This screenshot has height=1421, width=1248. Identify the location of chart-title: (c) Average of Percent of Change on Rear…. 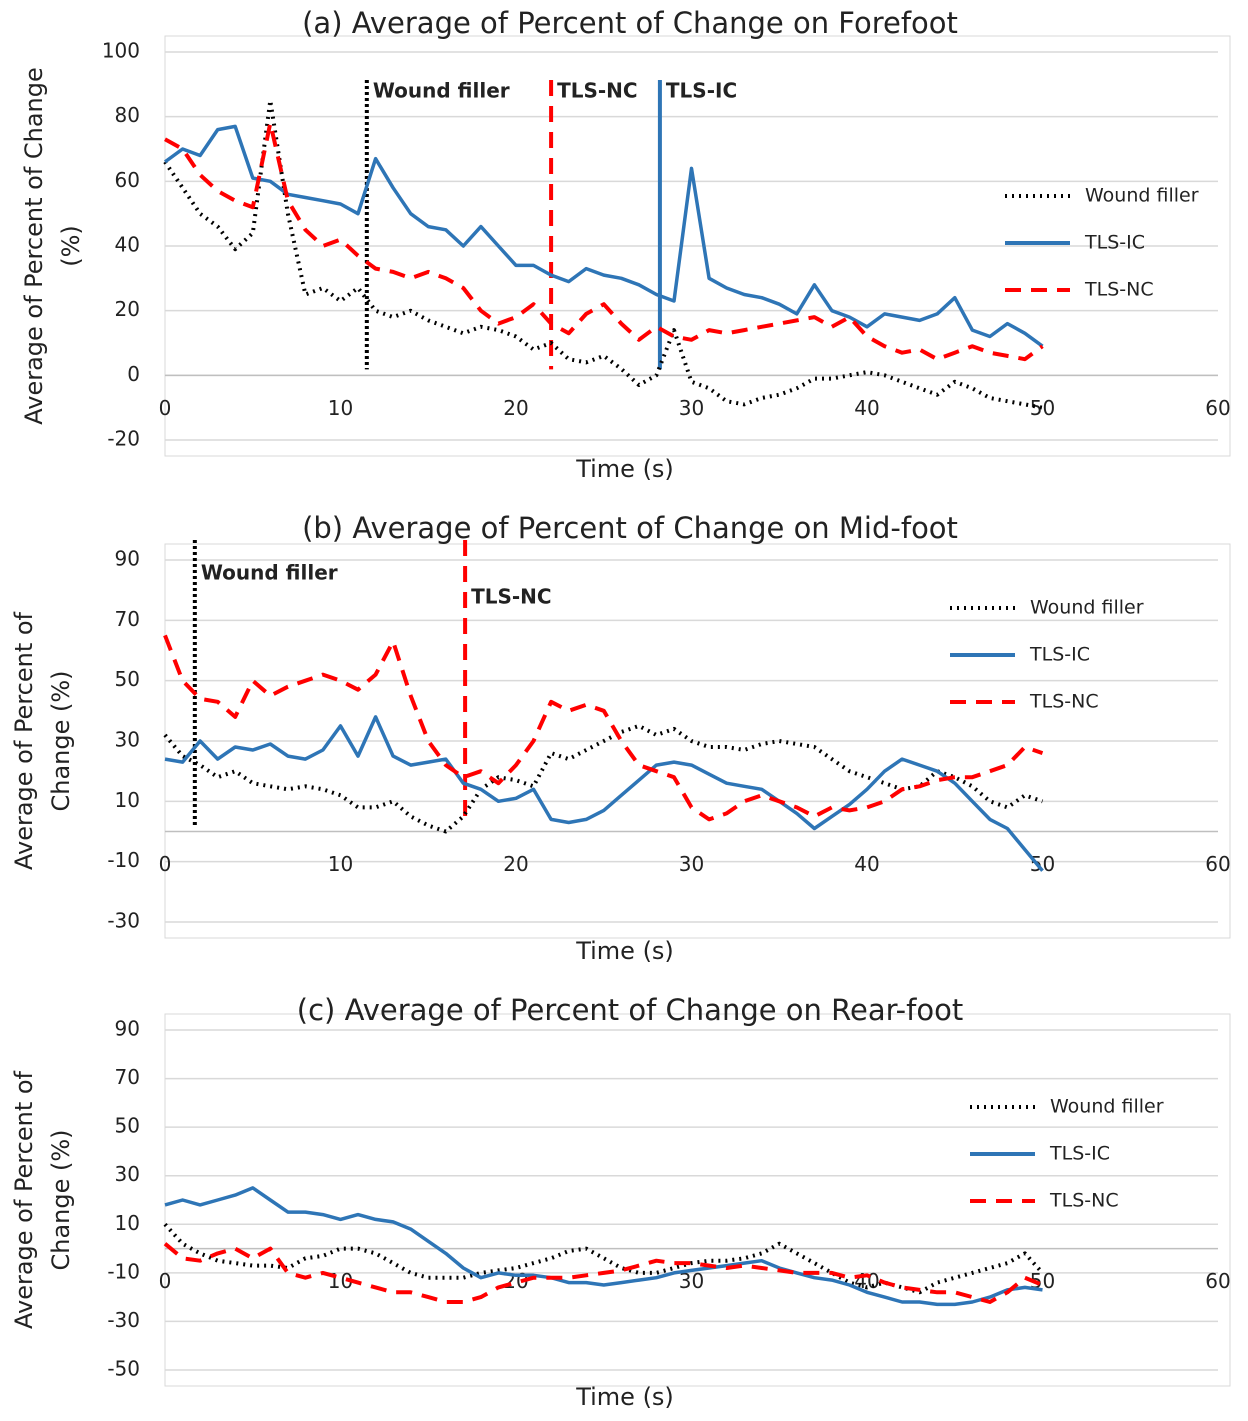
(630, 1010).